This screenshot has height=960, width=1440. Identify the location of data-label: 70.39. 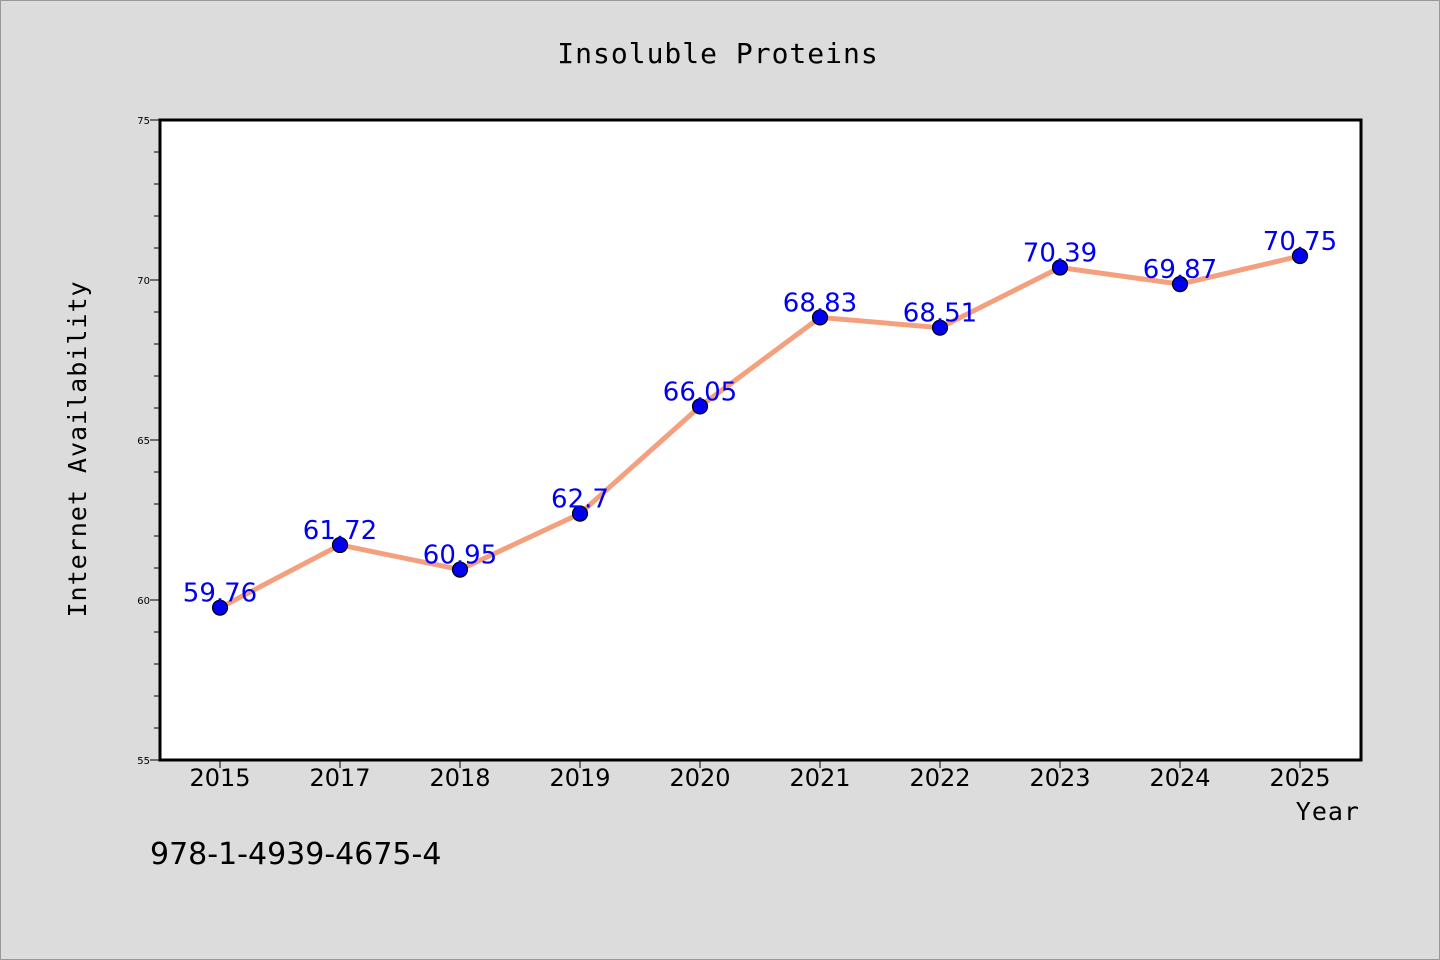
(1060, 254).